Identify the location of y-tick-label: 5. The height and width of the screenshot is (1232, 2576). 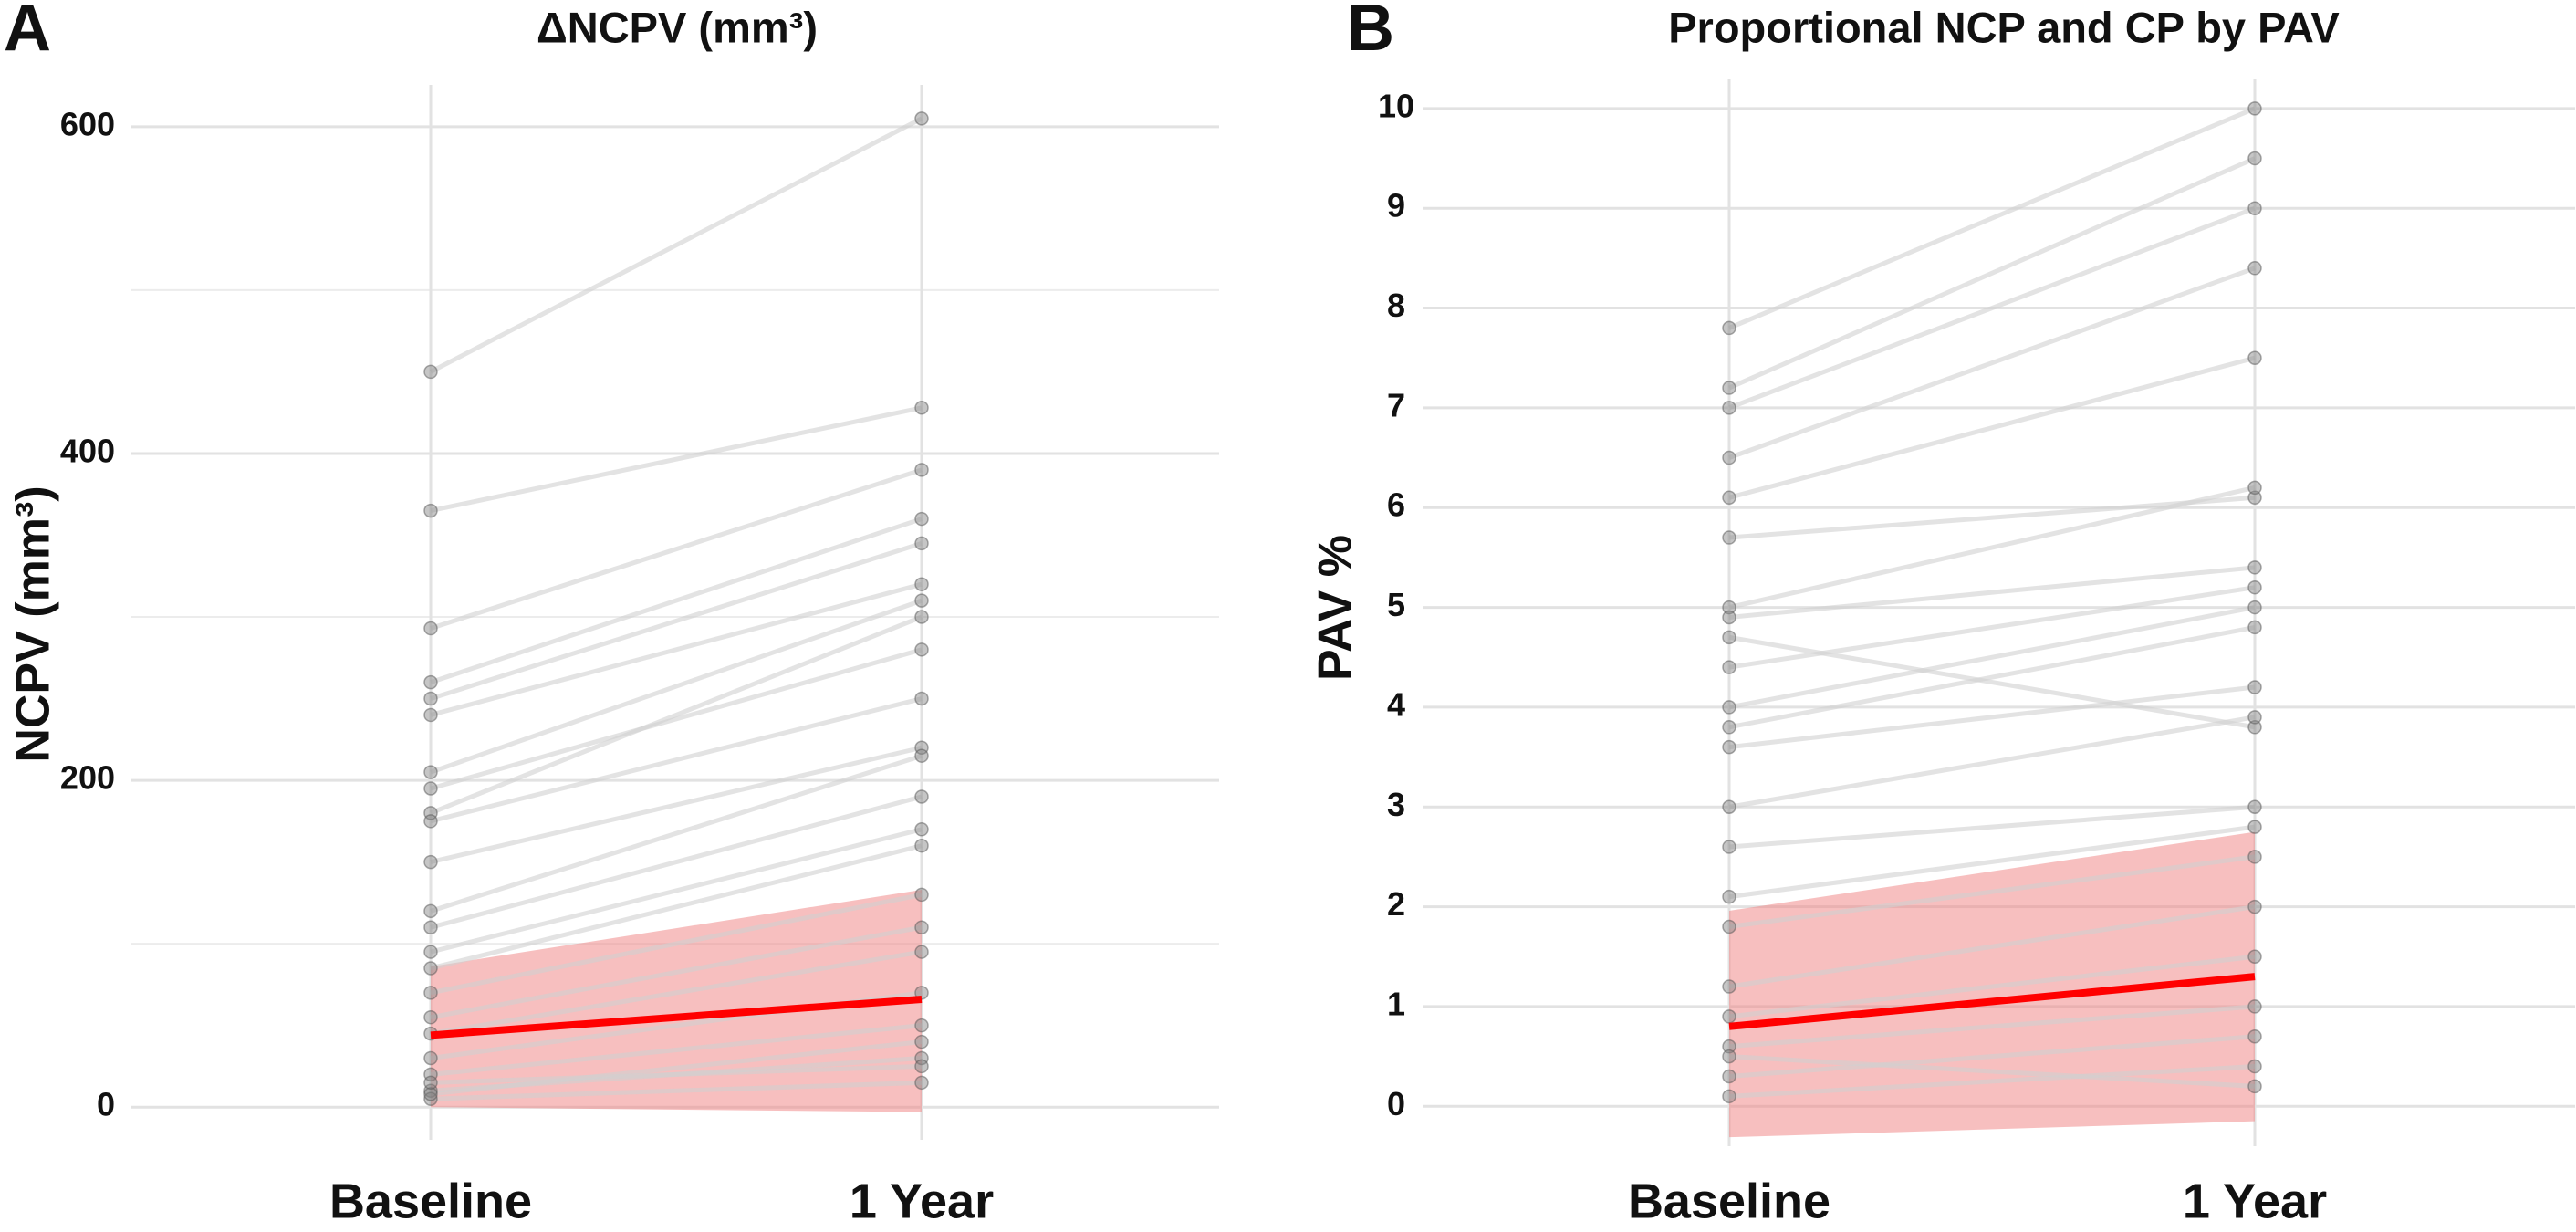
(1396, 604).